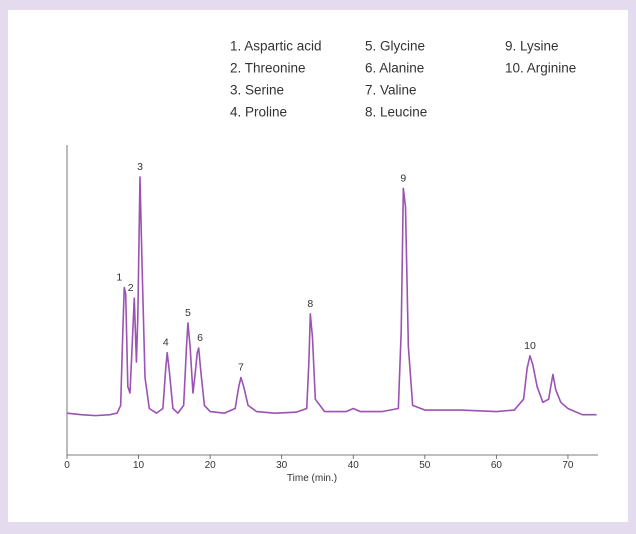 The image size is (636, 534). Describe the element at coordinates (354, 465) in the screenshot. I see `x-tick-label: 40` at that location.